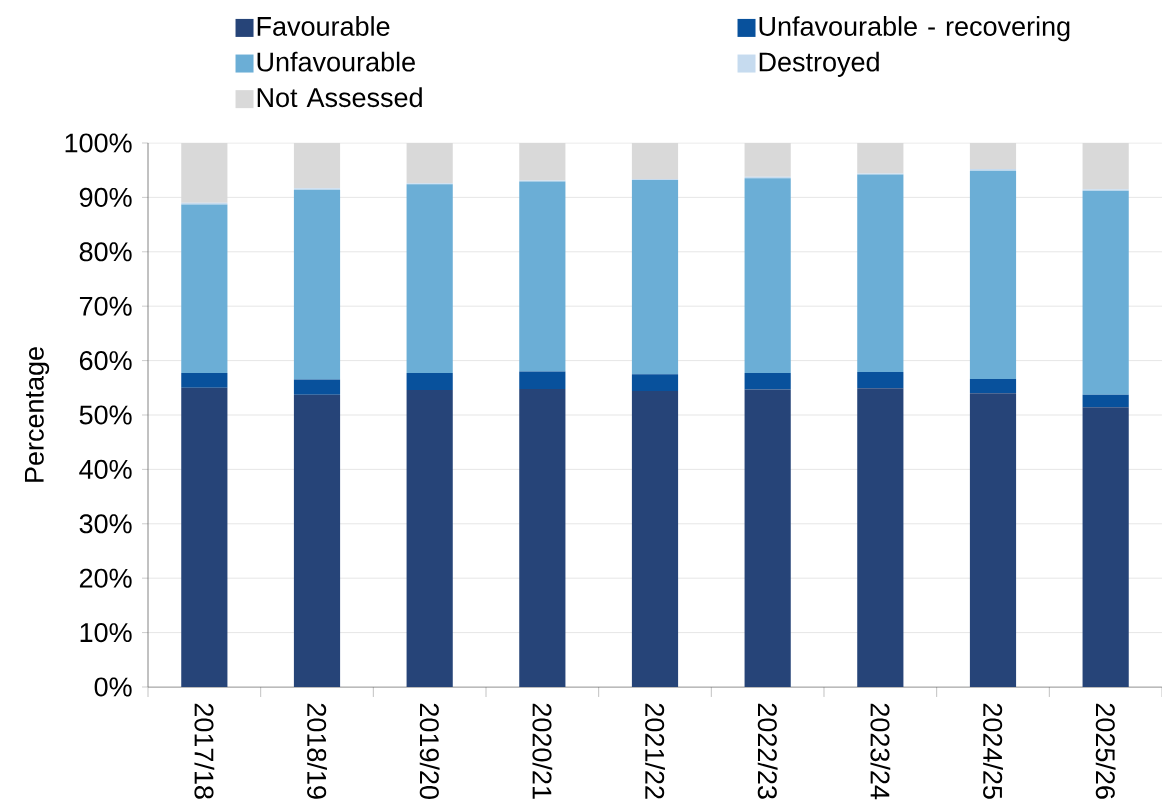  What do you see at coordinates (105, 306) in the screenshot?
I see `y-tick-label: 70%` at bounding box center [105, 306].